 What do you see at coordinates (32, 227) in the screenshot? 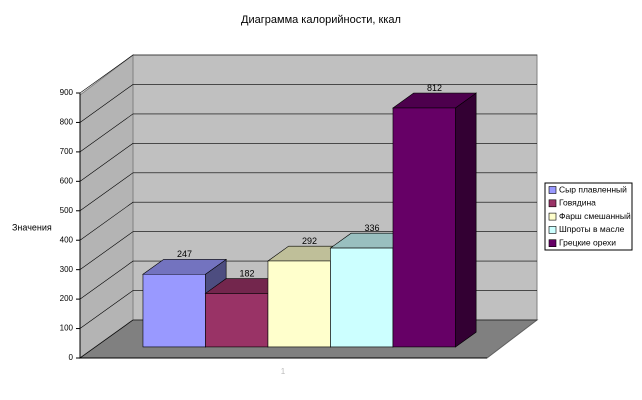
I see `y-axis-label: Значения` at bounding box center [32, 227].